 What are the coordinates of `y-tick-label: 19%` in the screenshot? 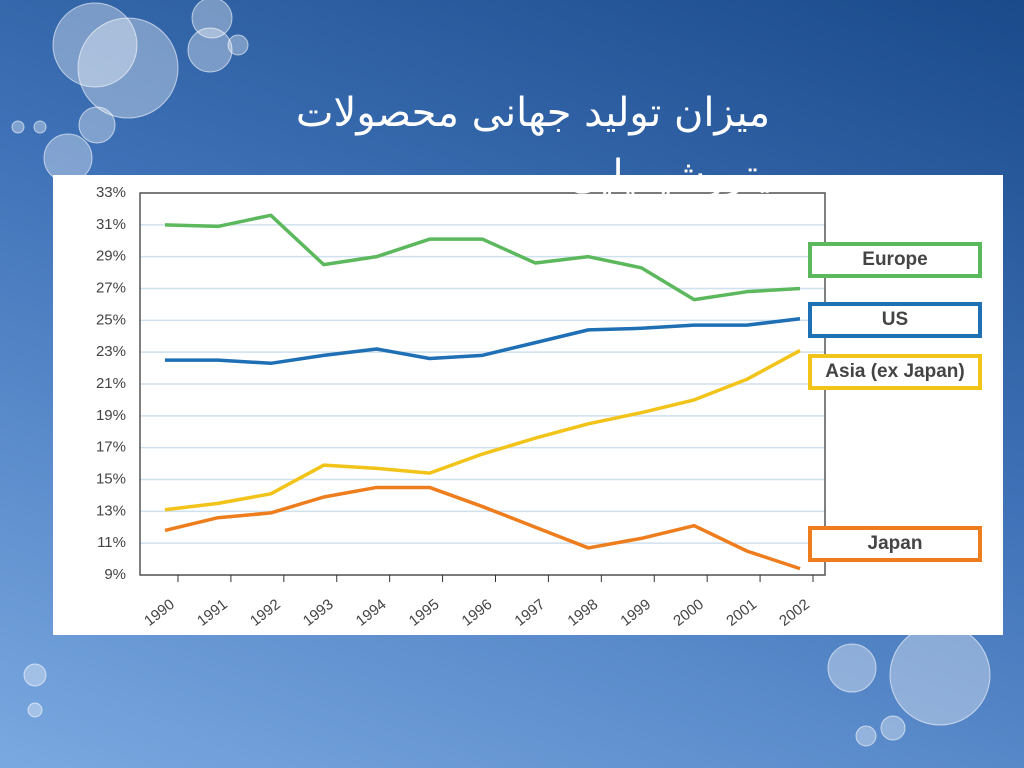 It's located at (111, 415).